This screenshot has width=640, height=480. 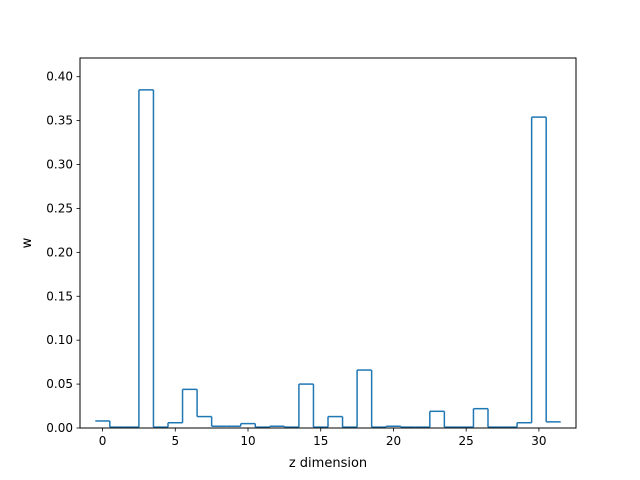 What do you see at coordinates (466, 441) in the screenshot?
I see `x-tick-label: 25` at bounding box center [466, 441].